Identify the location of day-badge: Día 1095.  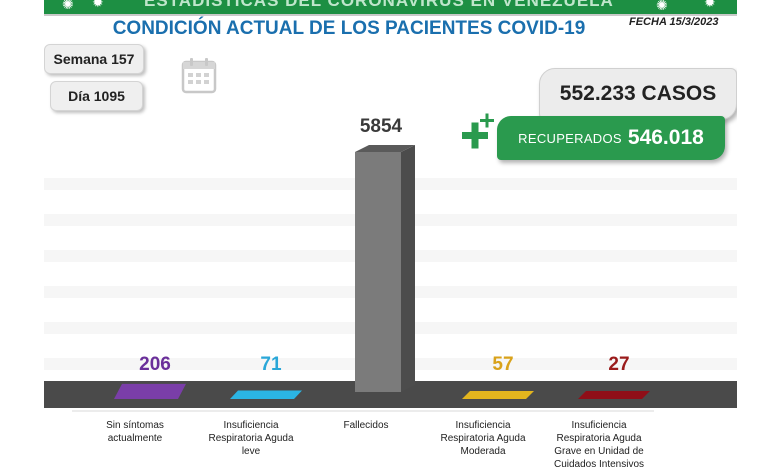
(96, 96).